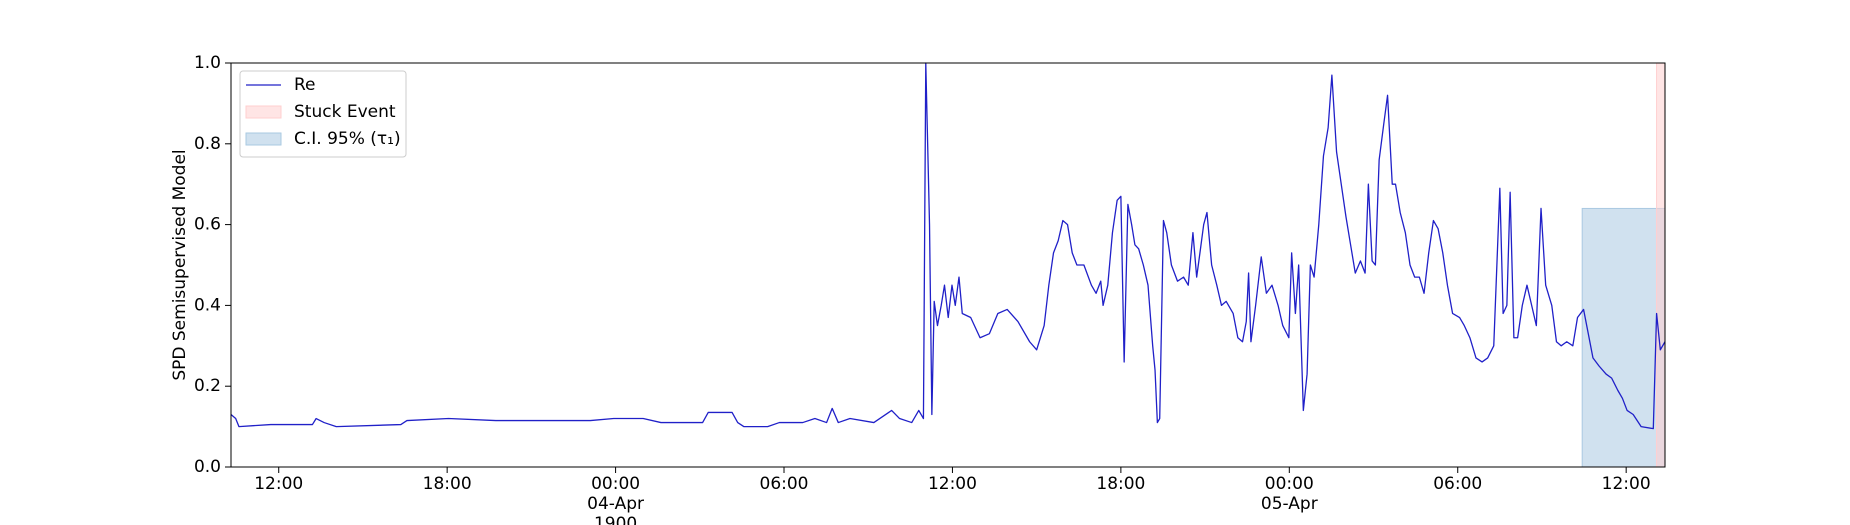 The width and height of the screenshot is (1850, 525). I want to click on y-axis-label: SPD Semisupervised Model, so click(180, 264).